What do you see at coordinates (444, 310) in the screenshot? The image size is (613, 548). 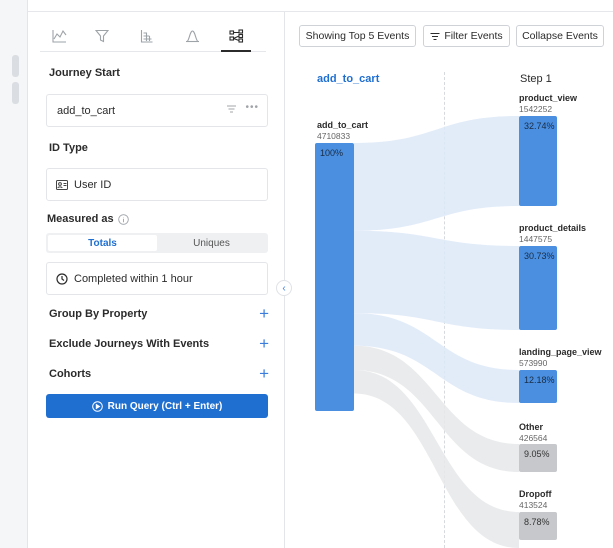 I see `column-divider` at bounding box center [444, 310].